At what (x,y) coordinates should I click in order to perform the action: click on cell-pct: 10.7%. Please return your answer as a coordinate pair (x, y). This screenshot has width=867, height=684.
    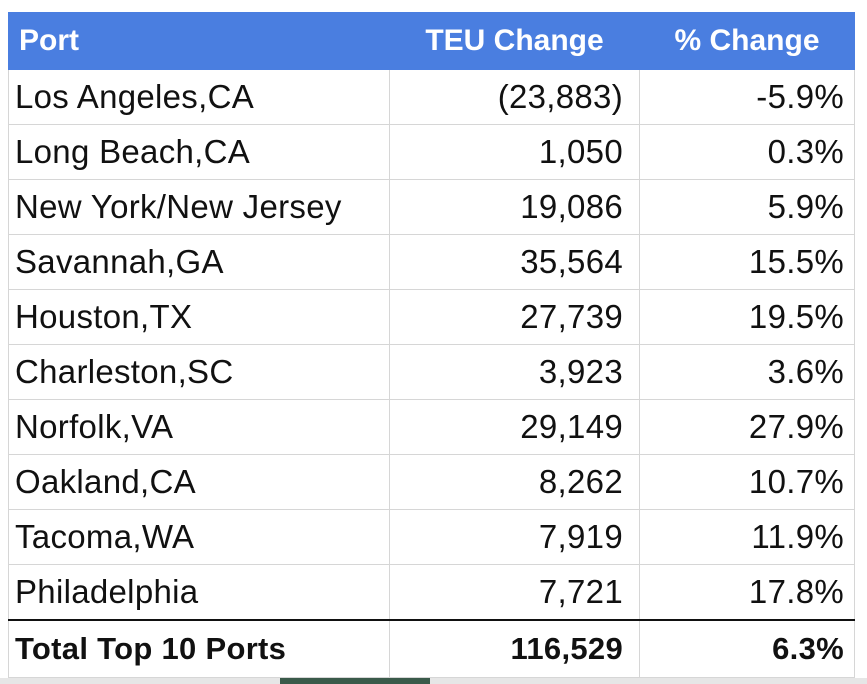
    Looking at the image, I should click on (747, 482).